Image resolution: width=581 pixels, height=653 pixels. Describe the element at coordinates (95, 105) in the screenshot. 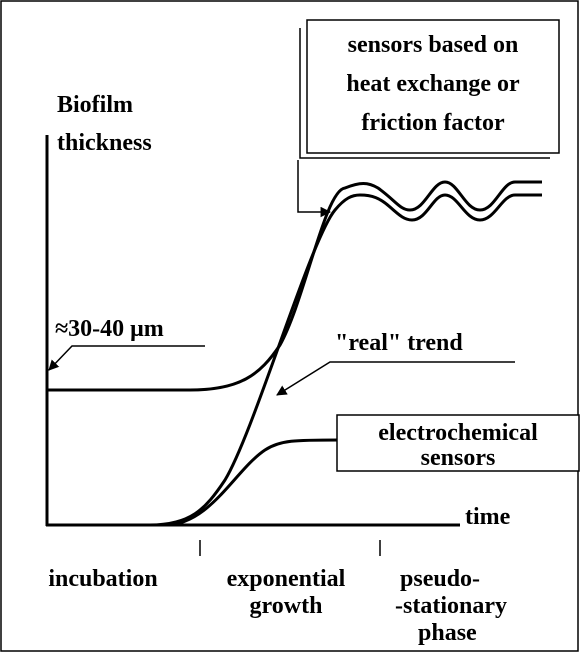

I see `y-axis-label: Biofilm` at that location.